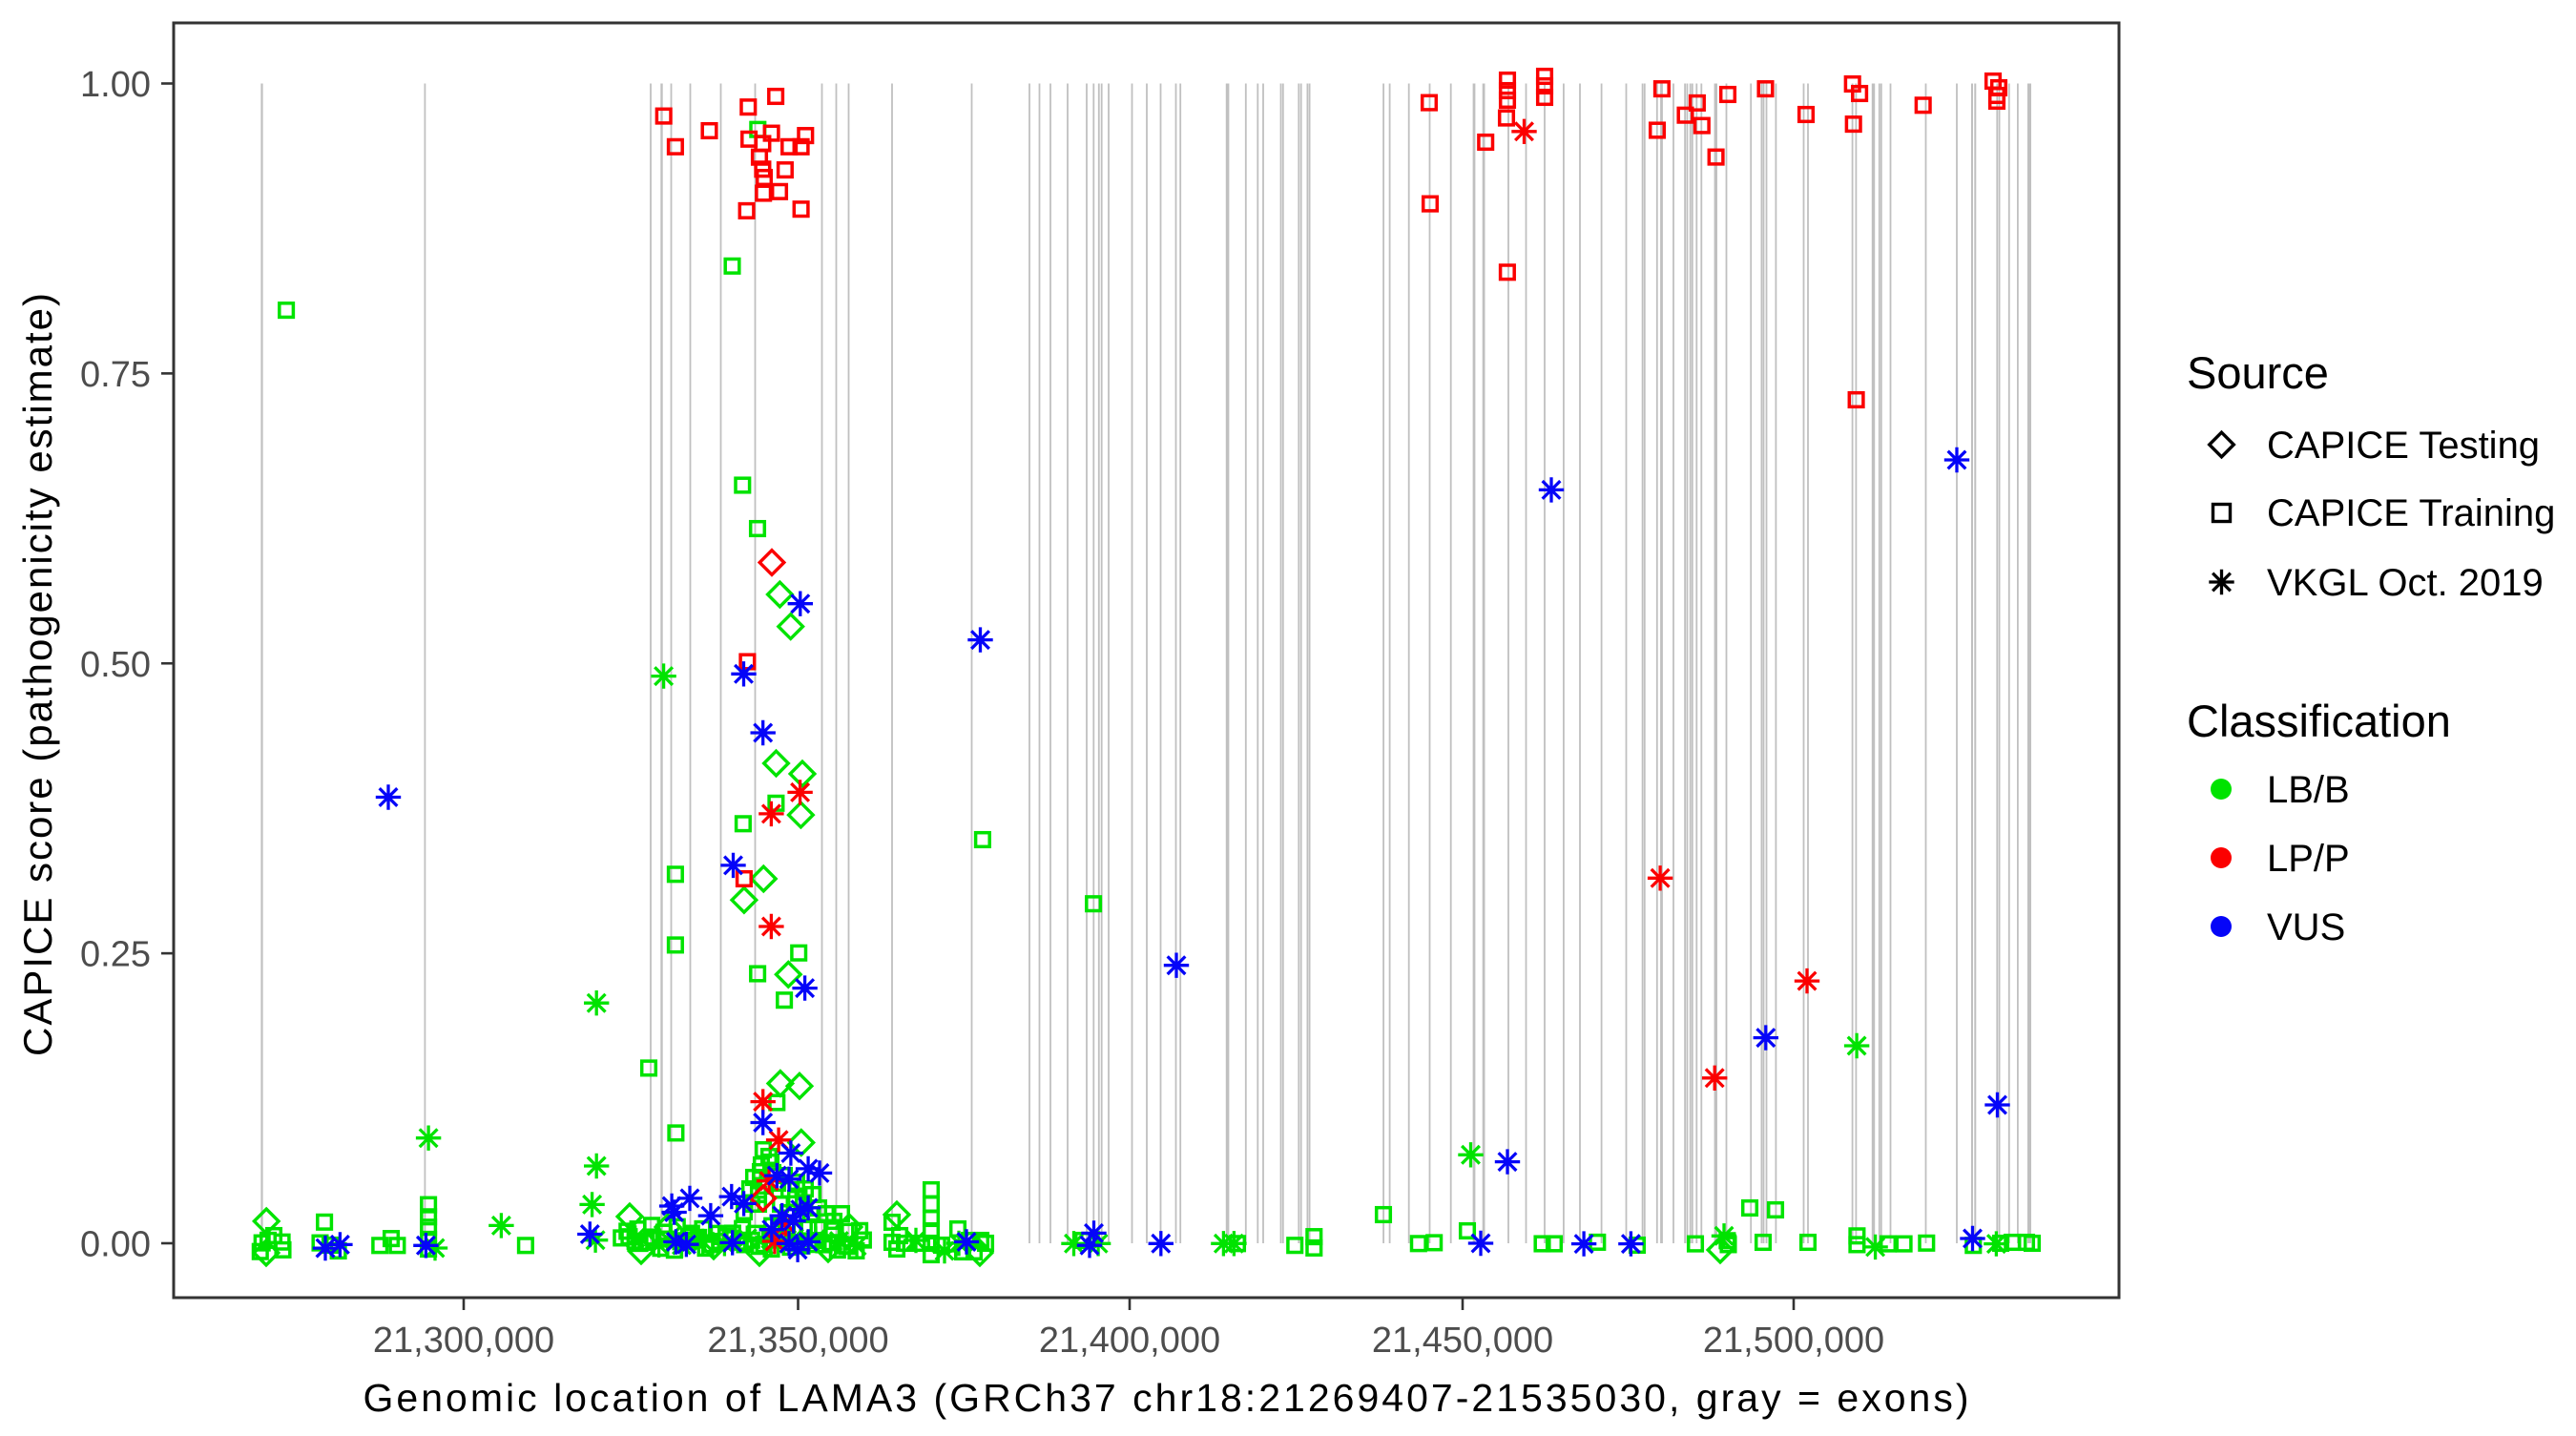  Describe the element at coordinates (115, 955) in the screenshot. I see `svg-text: 0.25` at that location.